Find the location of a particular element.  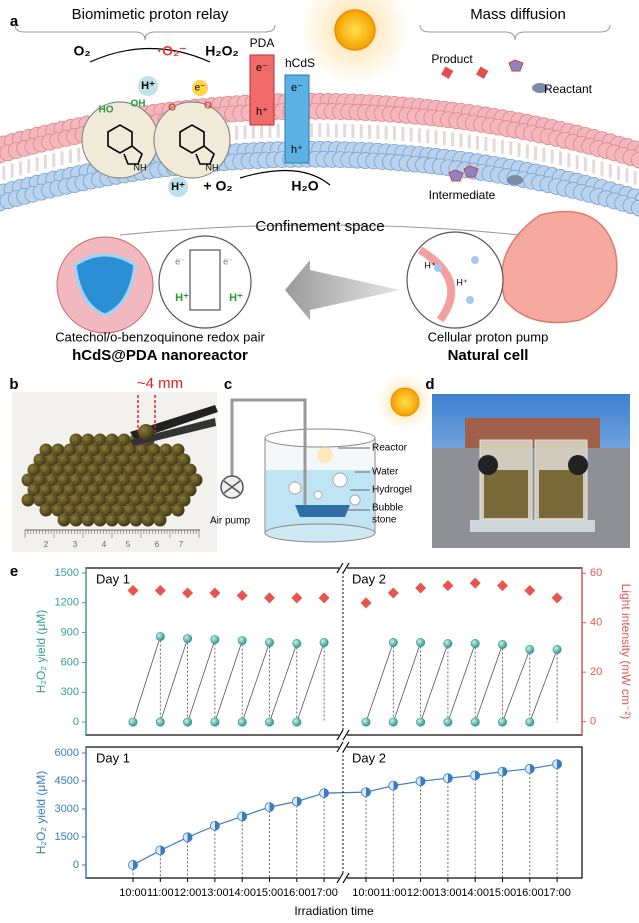

day-label: Day 2 is located at coordinates (369, 757).